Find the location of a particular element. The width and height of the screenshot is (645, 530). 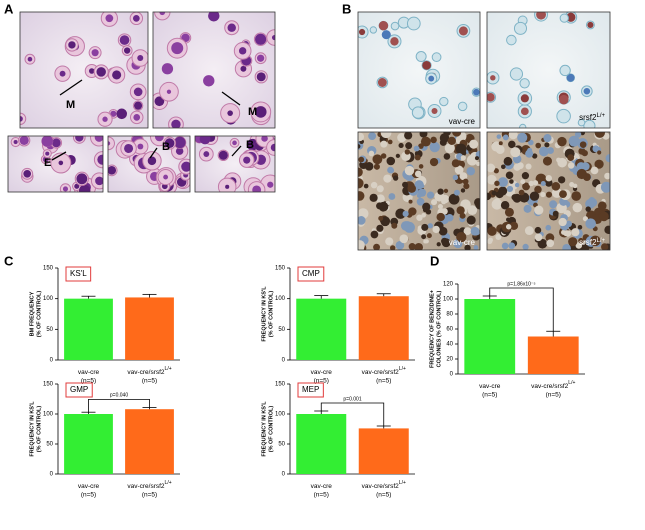

title-box is located at coordinates (79, 390).